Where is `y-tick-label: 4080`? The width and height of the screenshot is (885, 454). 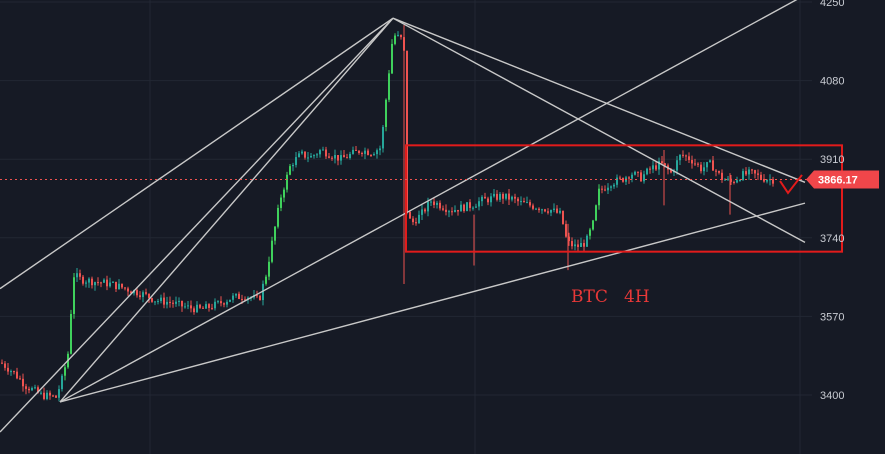 y-tick-label: 4080 is located at coordinates (832, 82).